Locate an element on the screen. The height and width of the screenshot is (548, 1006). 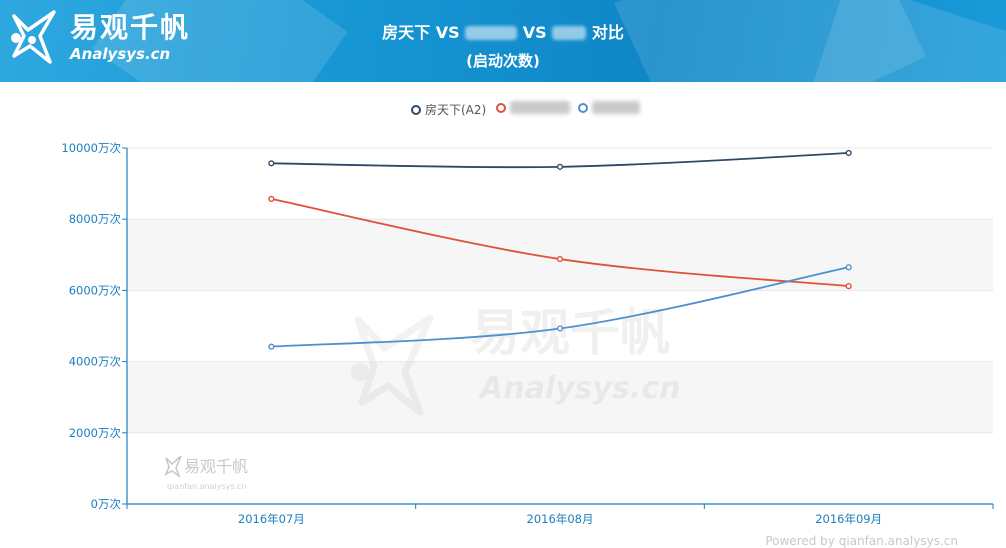
watermark-brand: 易观千帆 is located at coordinates (570, 333).